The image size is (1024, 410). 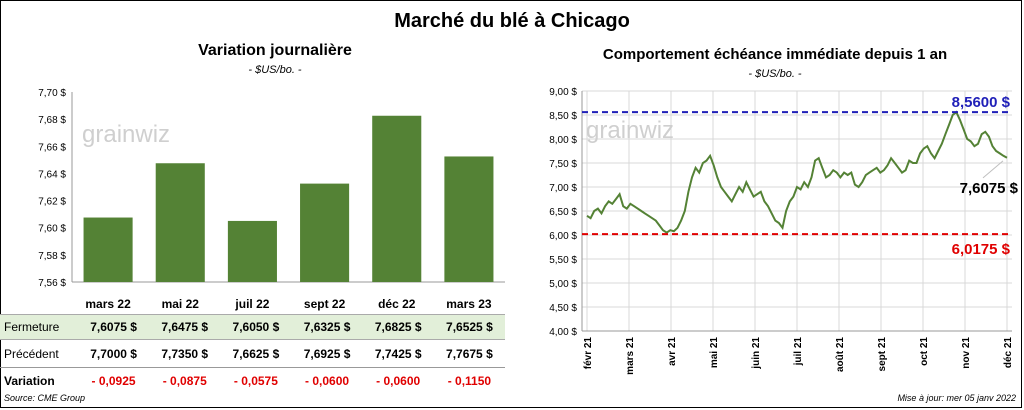 I want to click on update-note: Mise à jour: mer 05 janv 2022, so click(x=956, y=398).